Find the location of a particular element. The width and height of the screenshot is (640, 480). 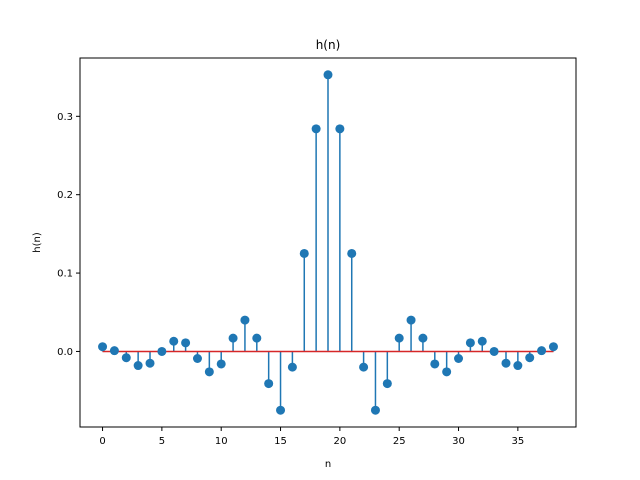

chart-title: h(n) is located at coordinates (328, 45).